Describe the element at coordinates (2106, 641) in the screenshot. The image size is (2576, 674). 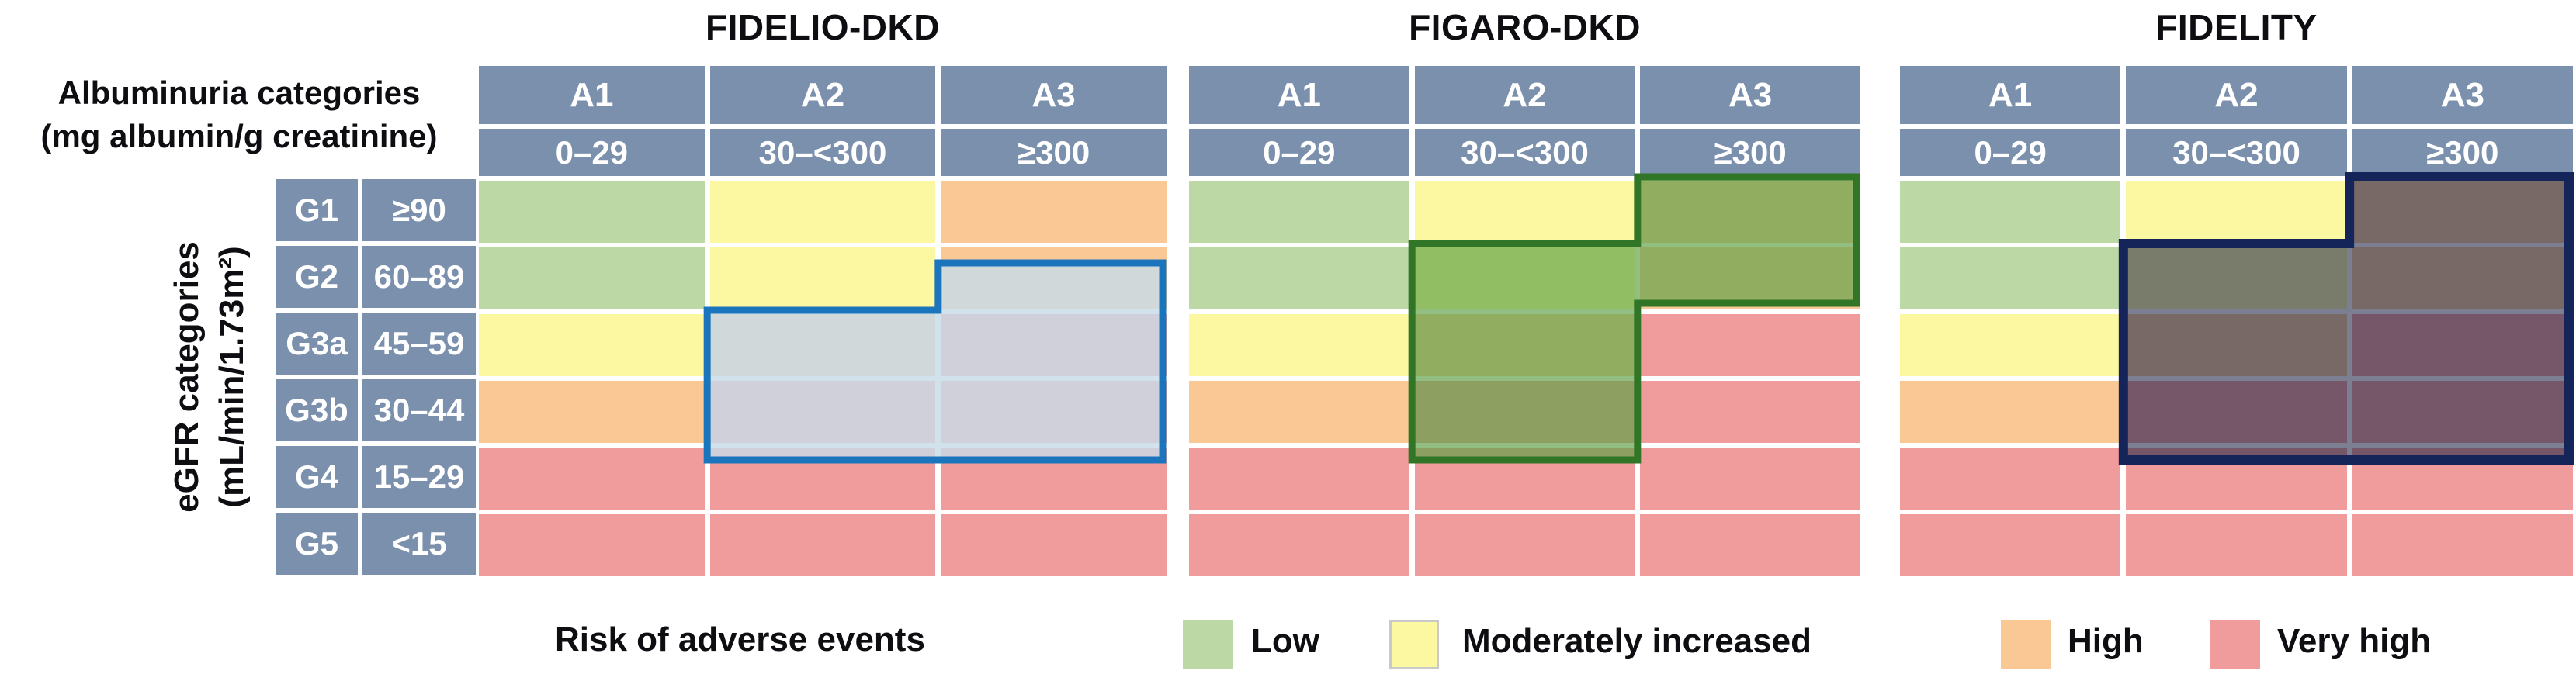
I see `legend-label-high: High` at that location.